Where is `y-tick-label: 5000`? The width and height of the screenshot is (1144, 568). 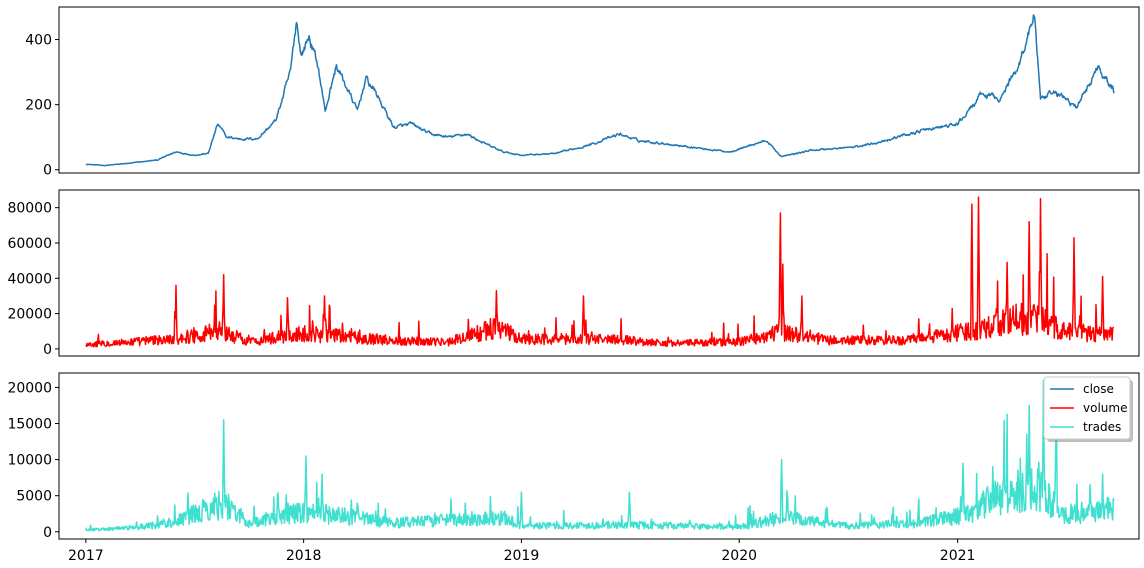 y-tick-label: 5000 is located at coordinates (34, 497).